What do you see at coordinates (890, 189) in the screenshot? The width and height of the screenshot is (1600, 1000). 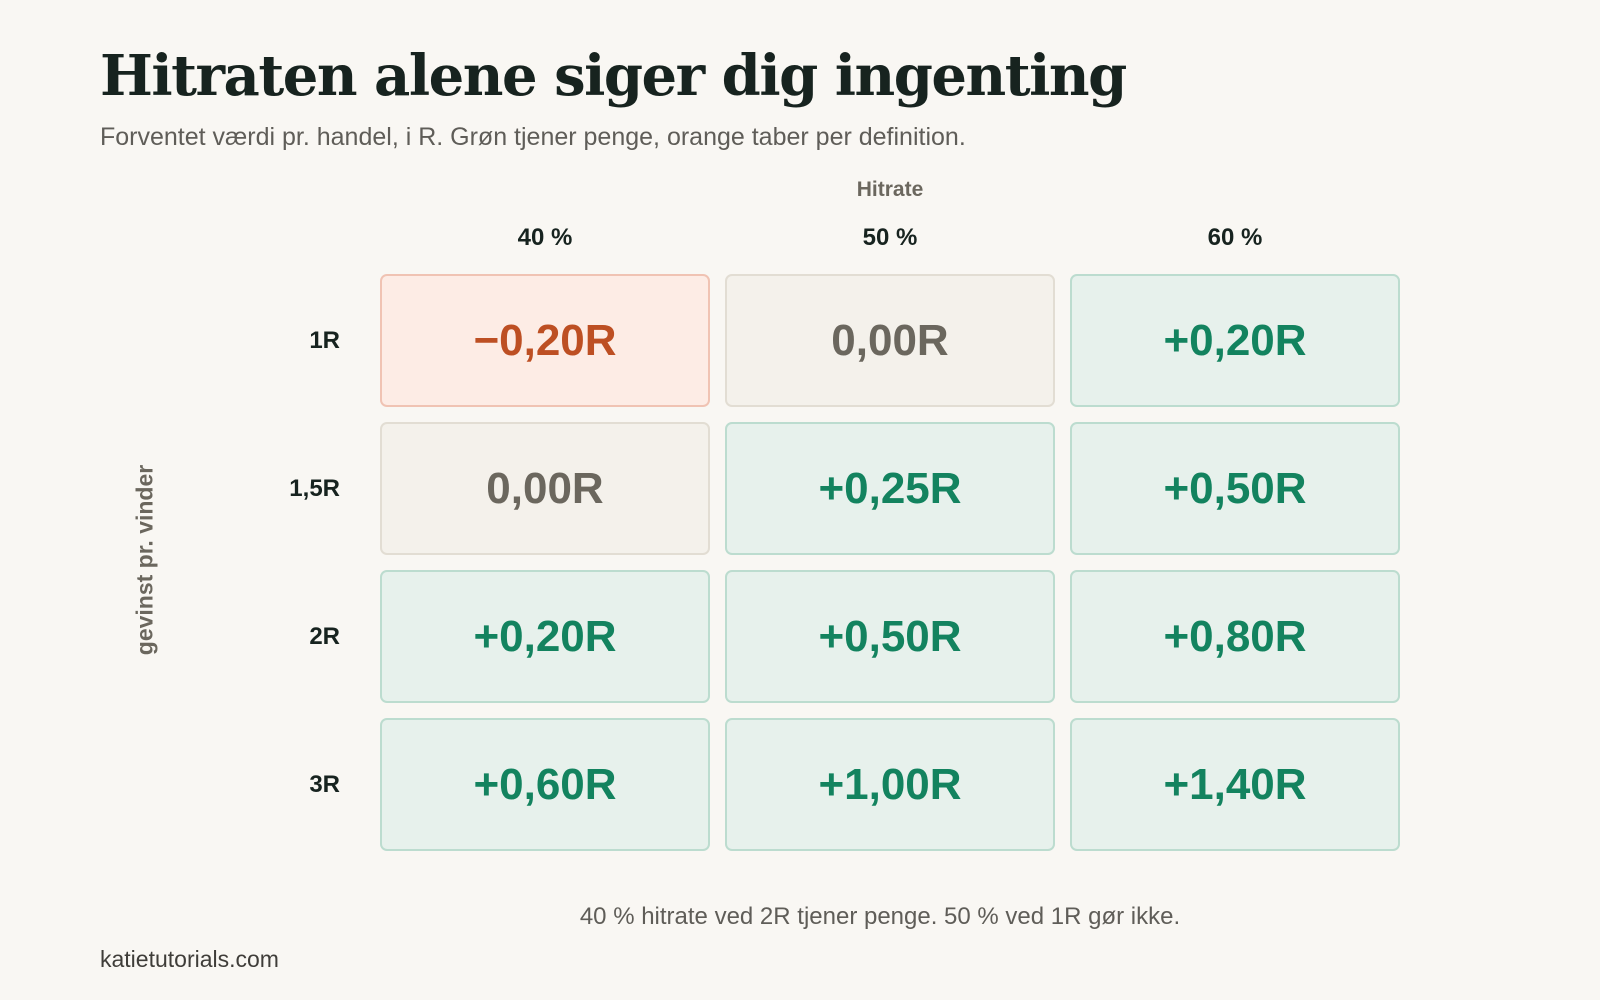 I see `x-axis-title: Hitrate` at bounding box center [890, 189].